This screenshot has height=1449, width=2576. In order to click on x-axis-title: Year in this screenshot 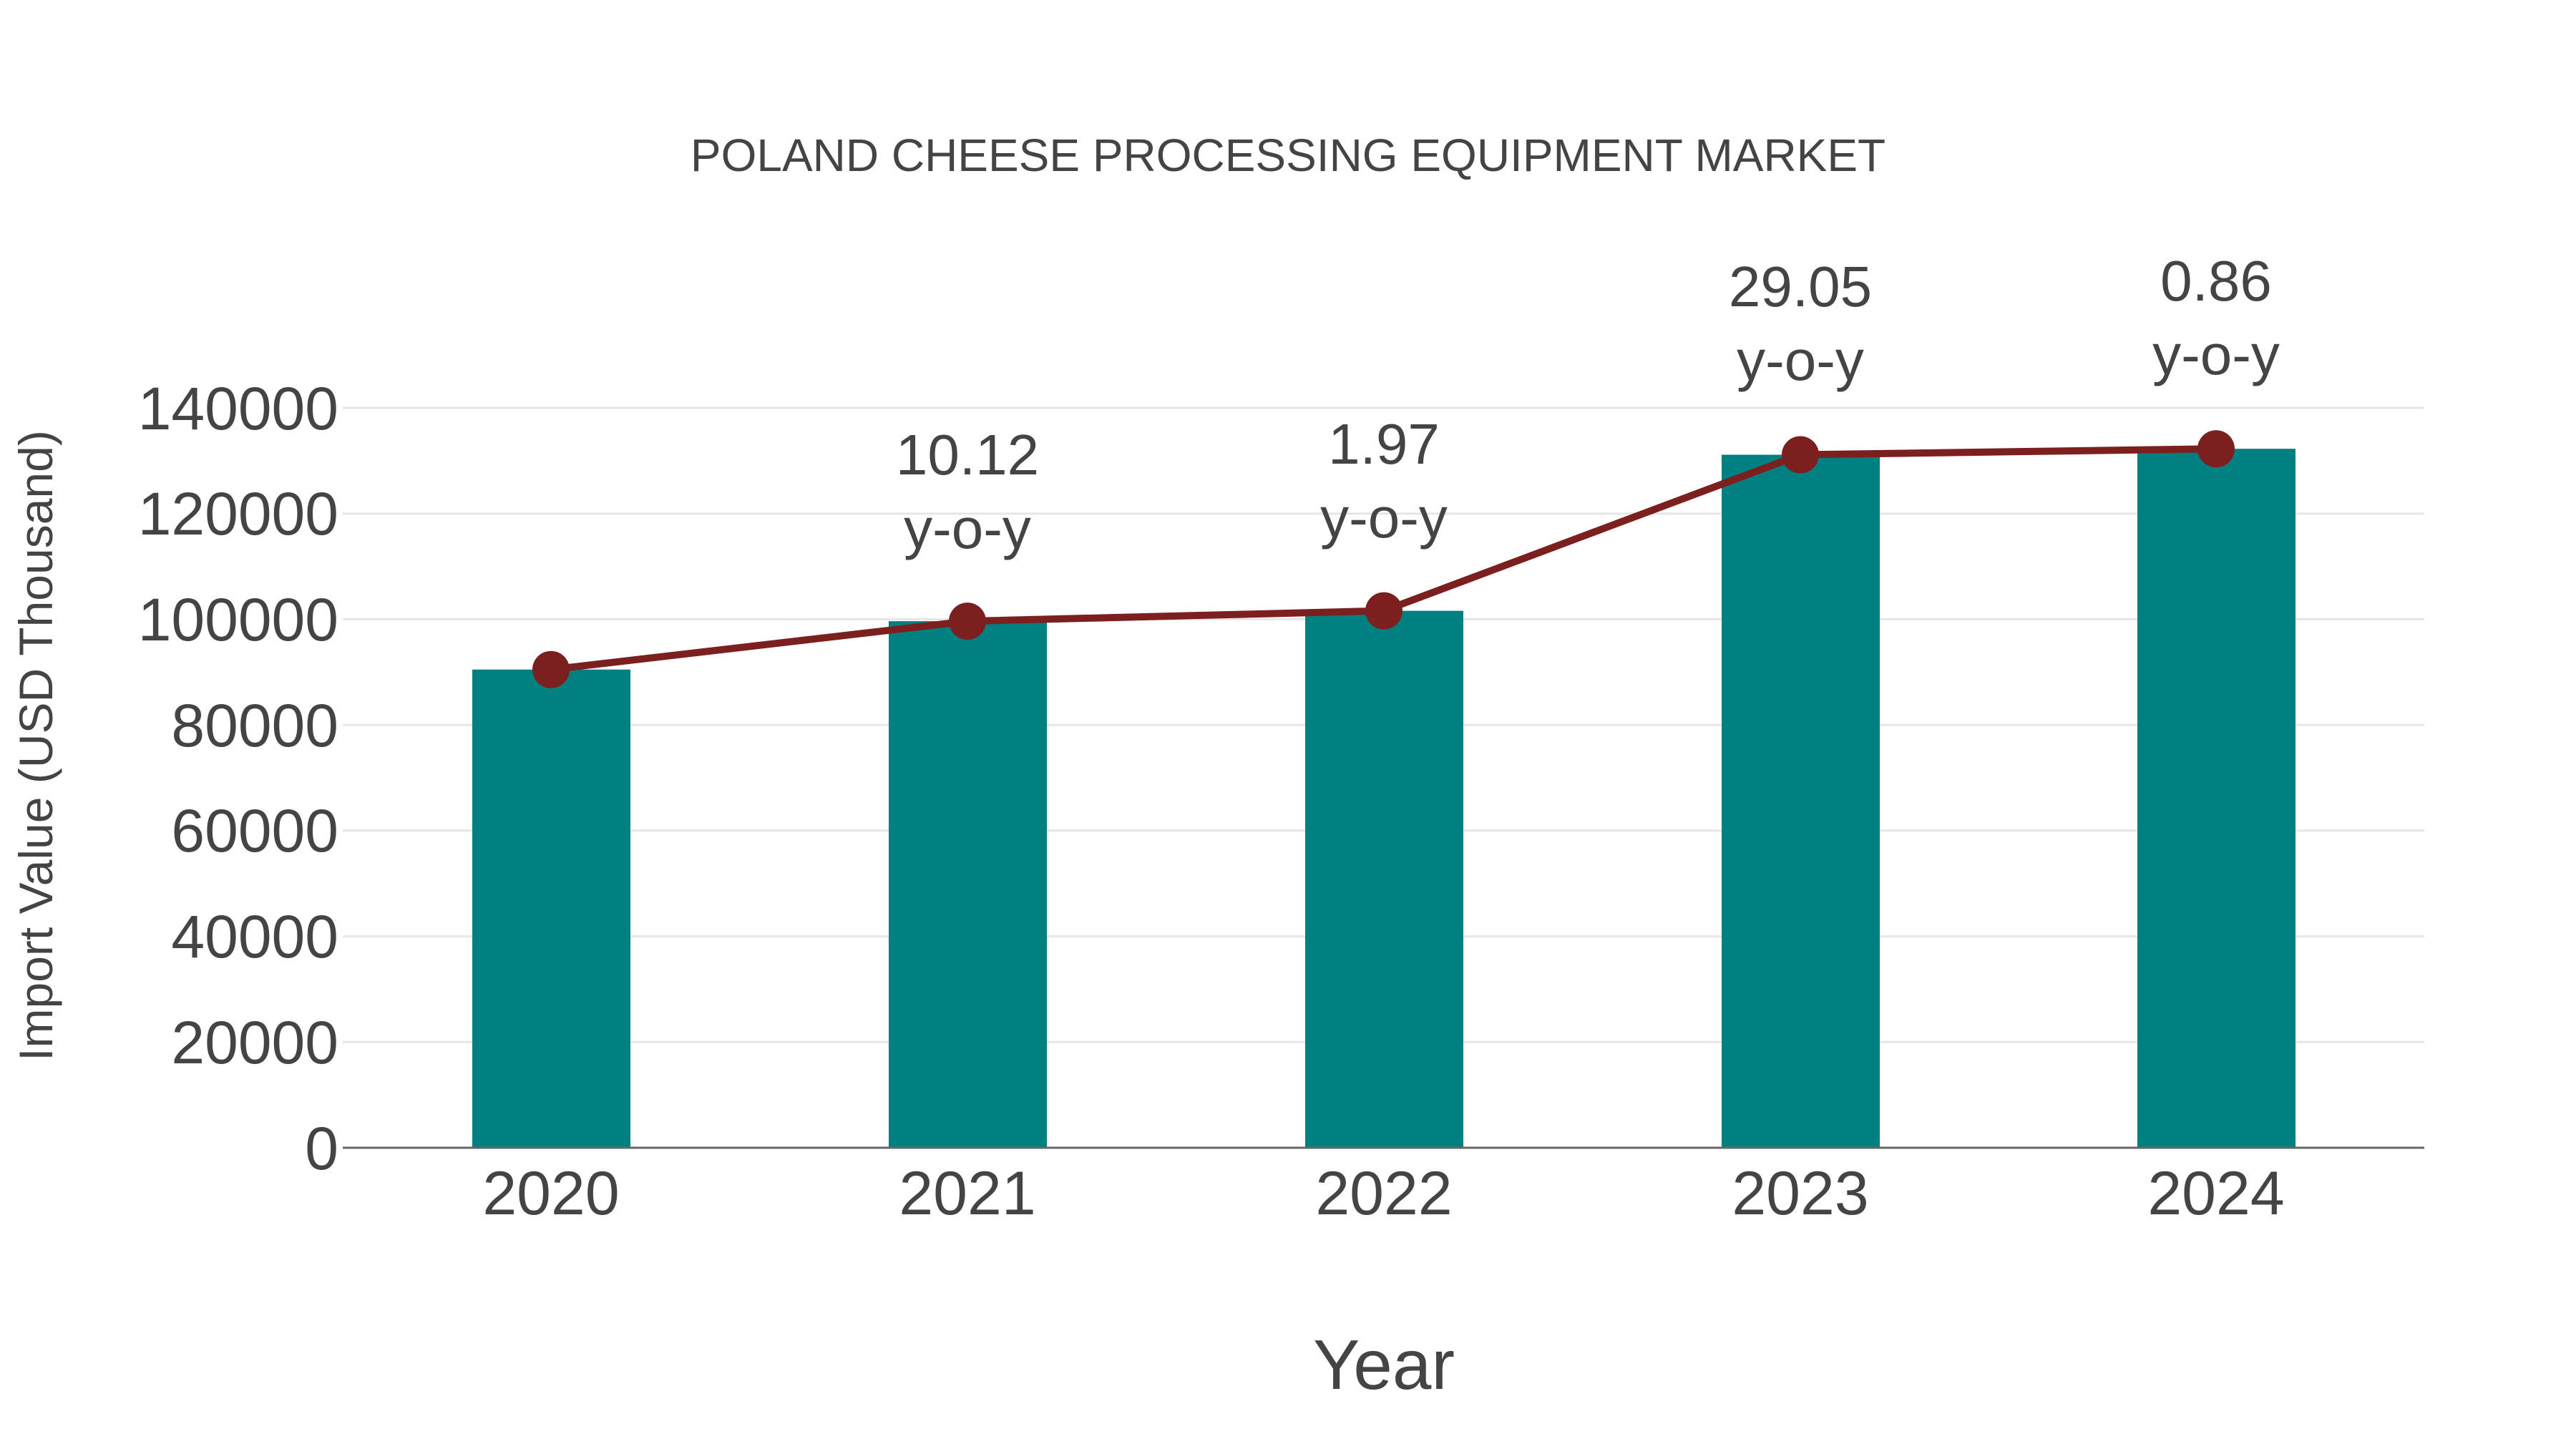, I will do `click(1384, 1364)`.